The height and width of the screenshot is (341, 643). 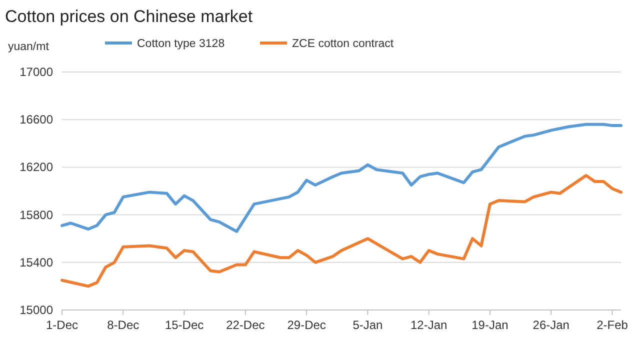 What do you see at coordinates (37, 72) in the screenshot?
I see `y-tick-label: 17000` at bounding box center [37, 72].